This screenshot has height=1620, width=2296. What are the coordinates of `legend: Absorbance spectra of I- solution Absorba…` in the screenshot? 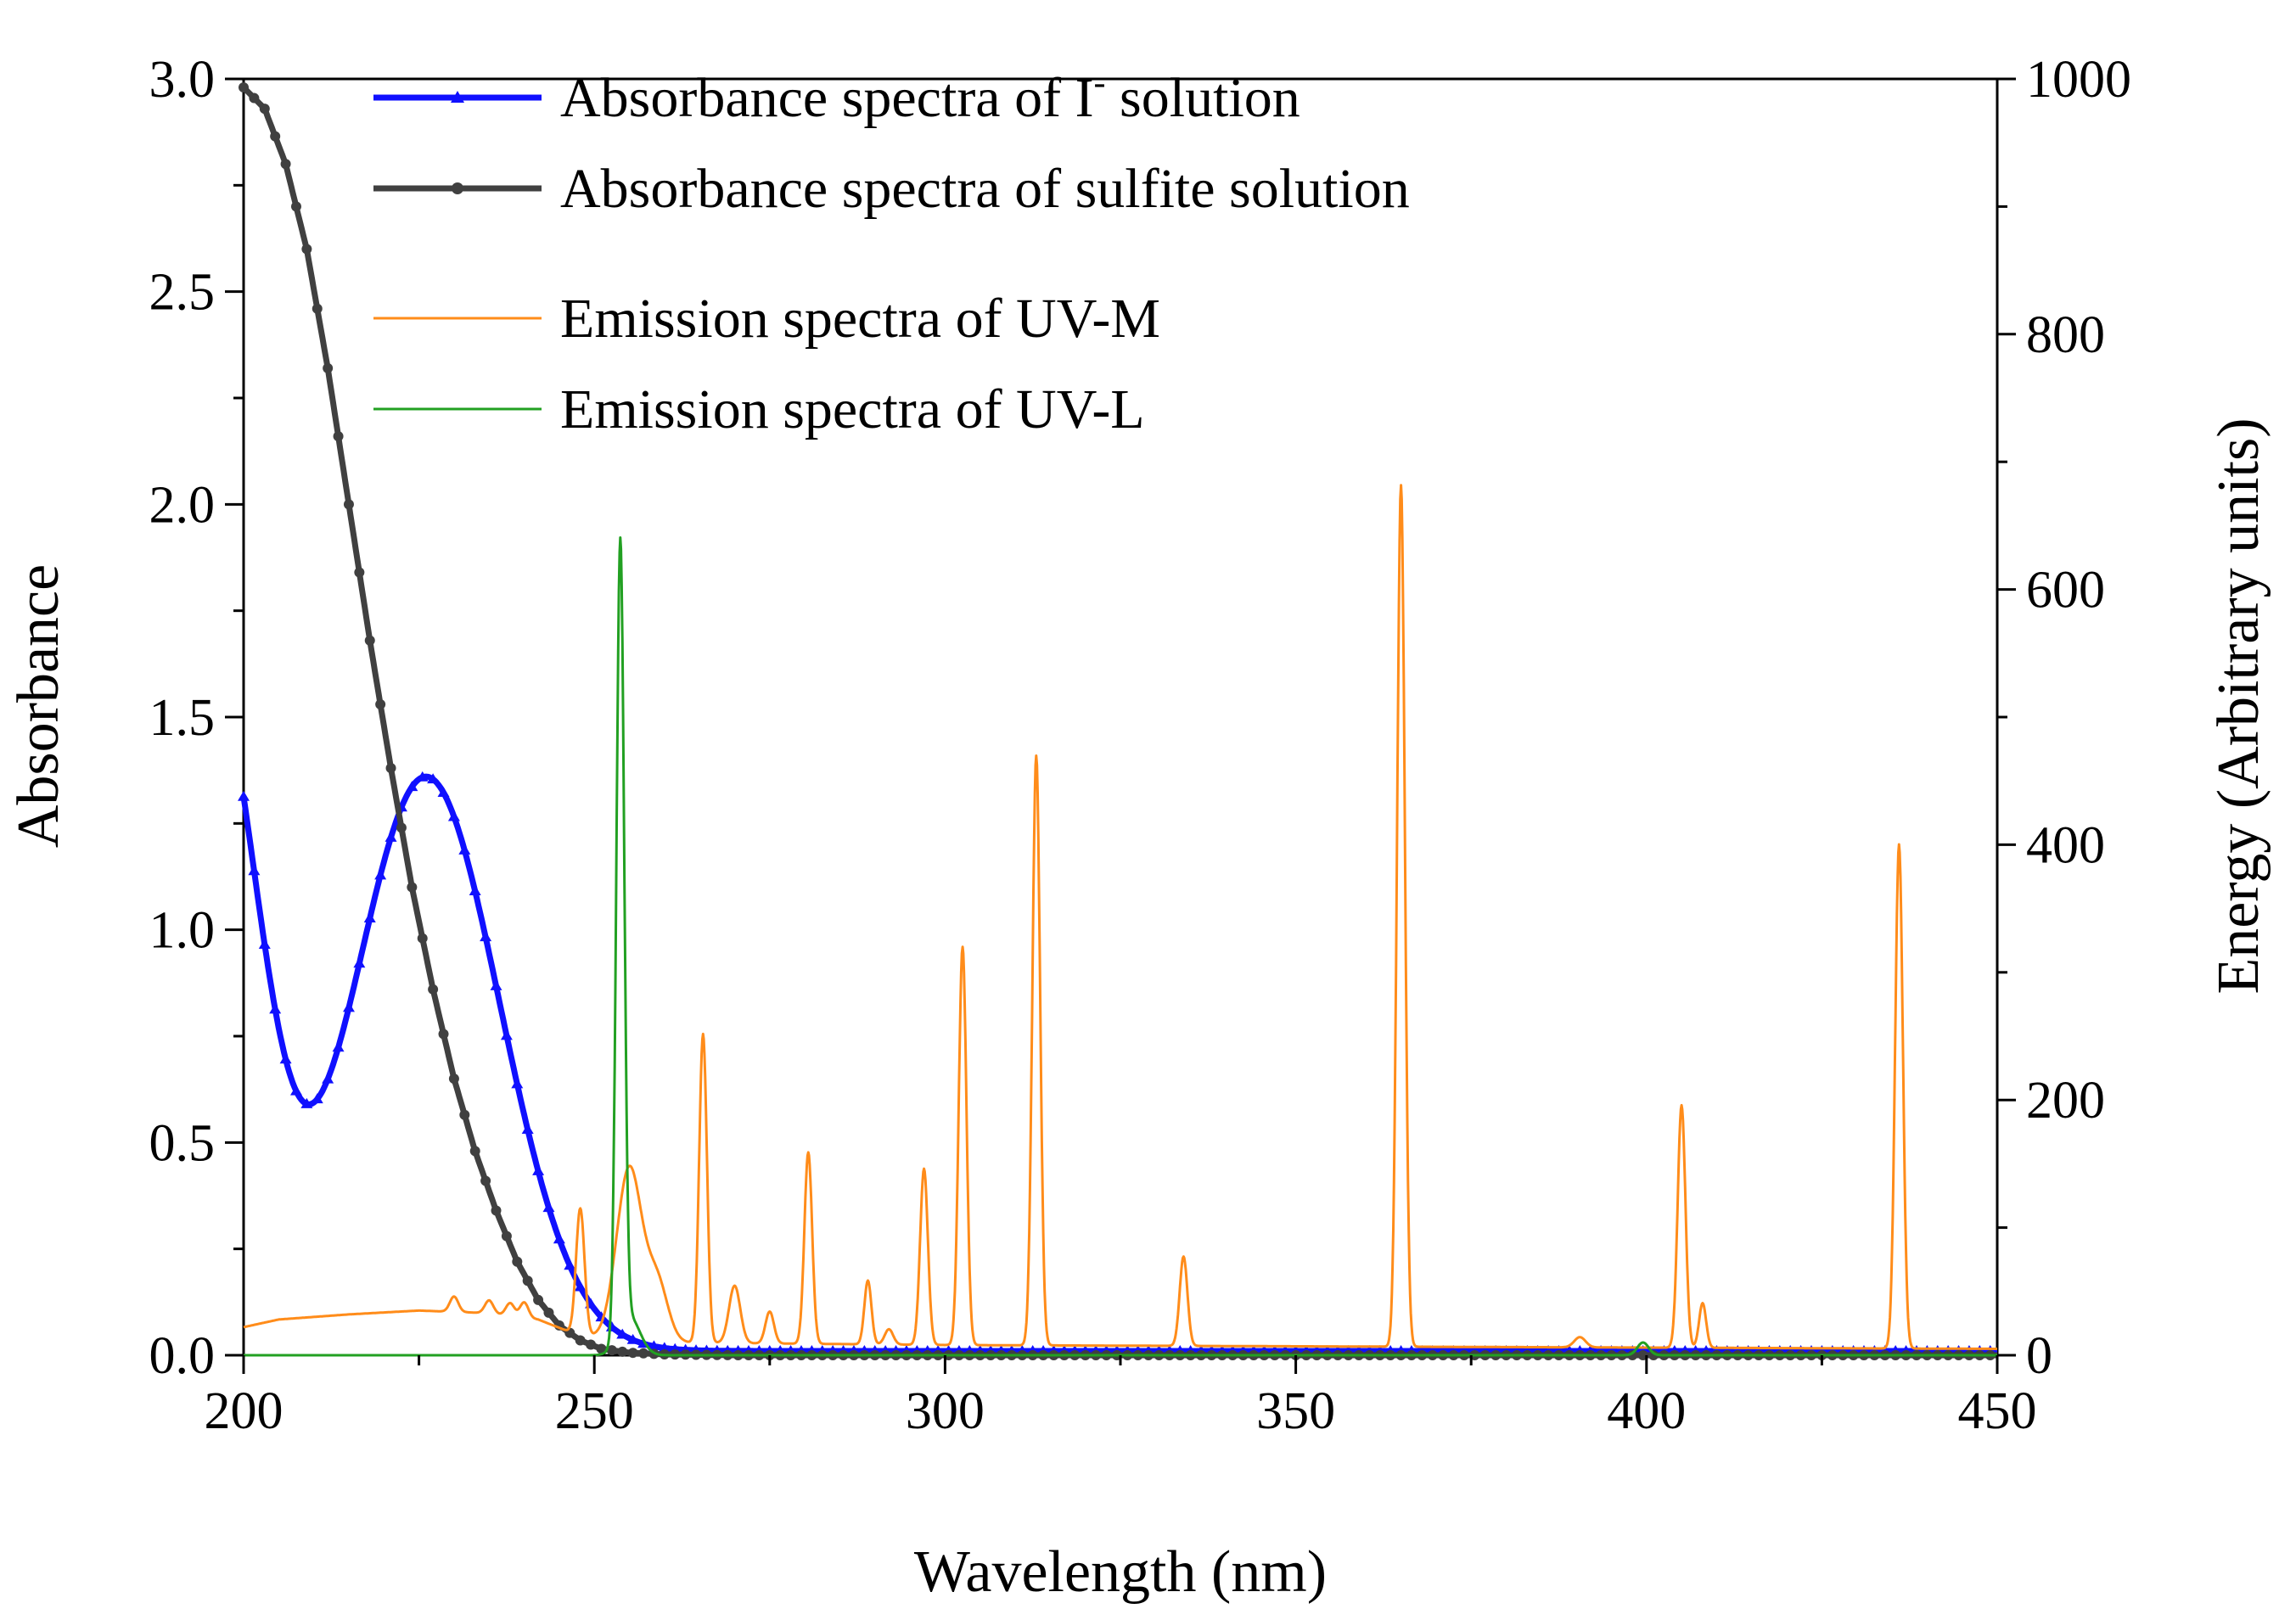 It's located at (891, 252).